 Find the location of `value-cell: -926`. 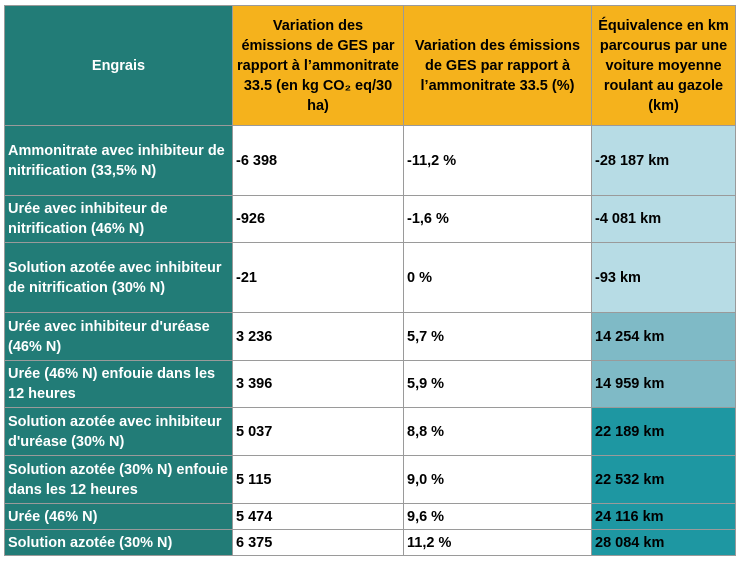

value-cell: -926 is located at coordinates (318, 219).